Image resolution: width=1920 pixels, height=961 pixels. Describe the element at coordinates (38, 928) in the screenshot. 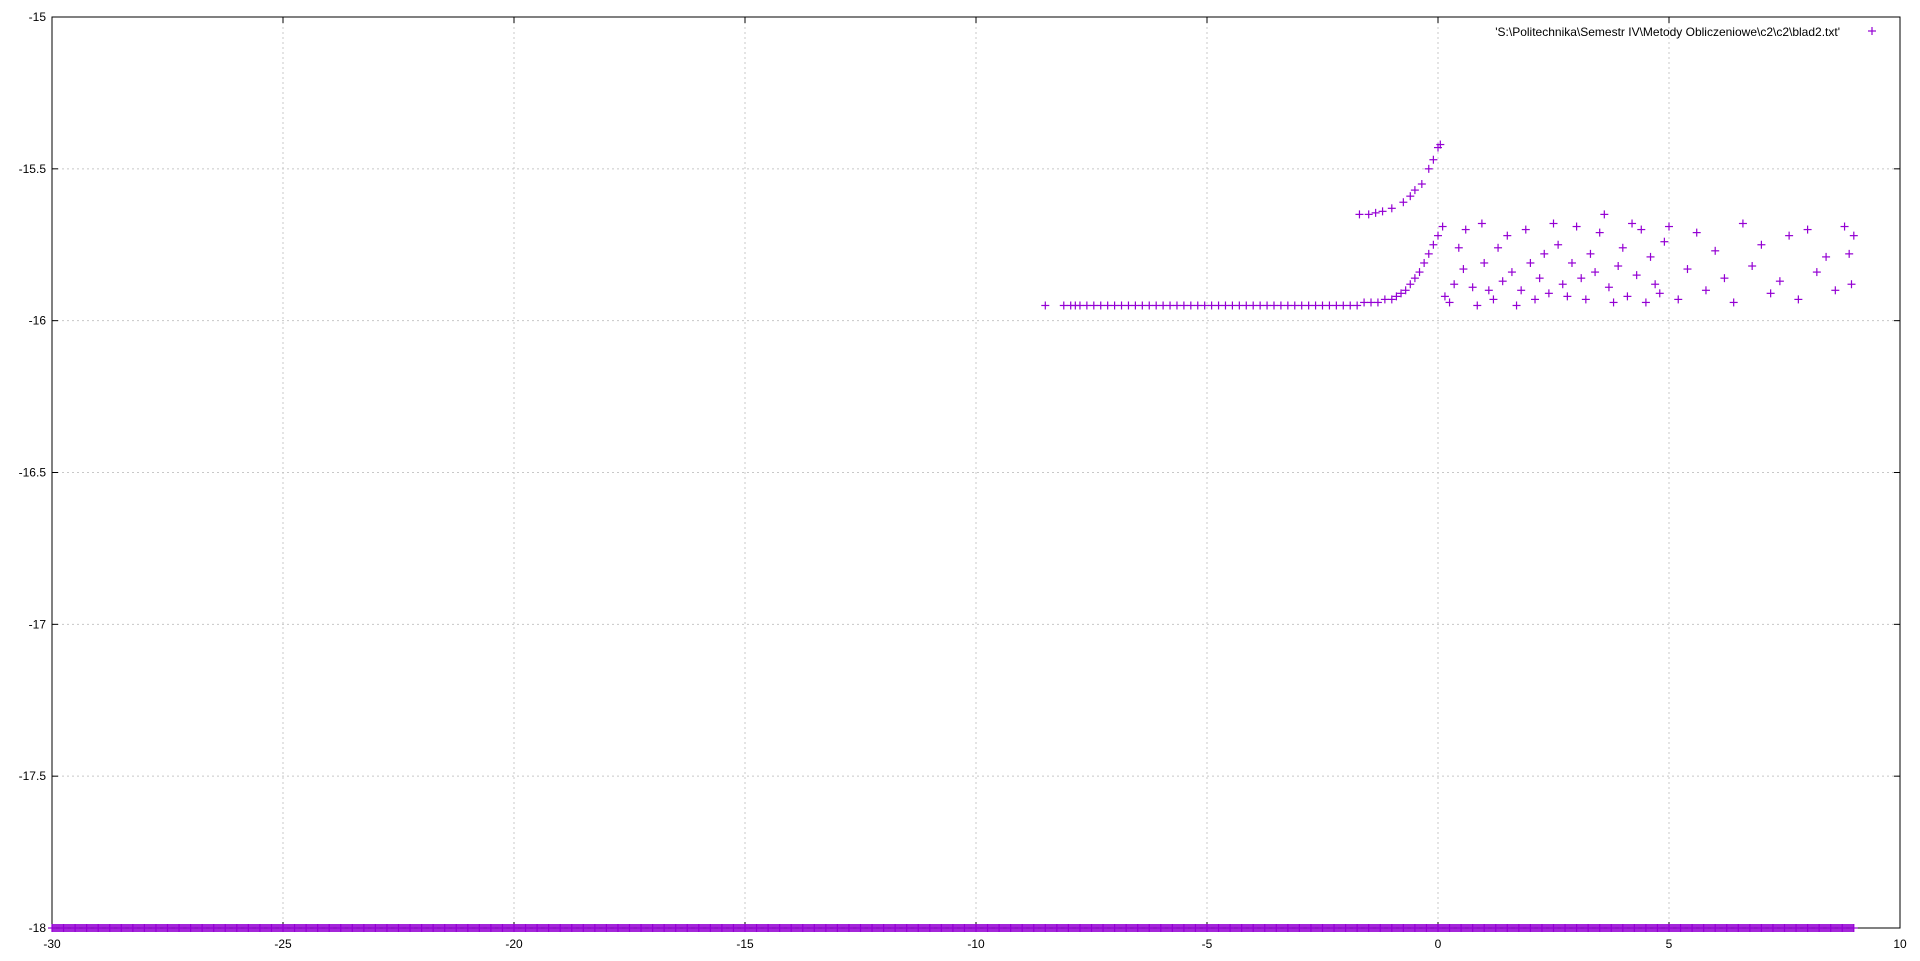

I see `y-tick-label: -18` at that location.